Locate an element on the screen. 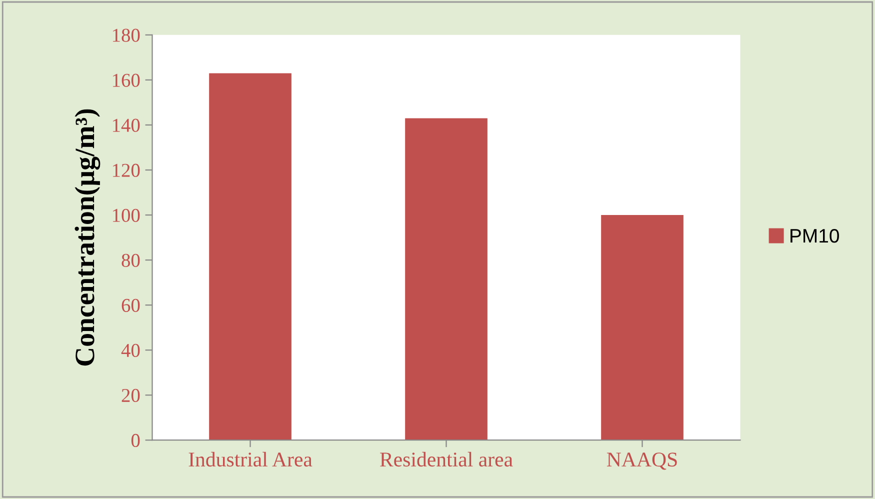 The width and height of the screenshot is (875, 499). y-tick-label: 140 is located at coordinates (126, 125).